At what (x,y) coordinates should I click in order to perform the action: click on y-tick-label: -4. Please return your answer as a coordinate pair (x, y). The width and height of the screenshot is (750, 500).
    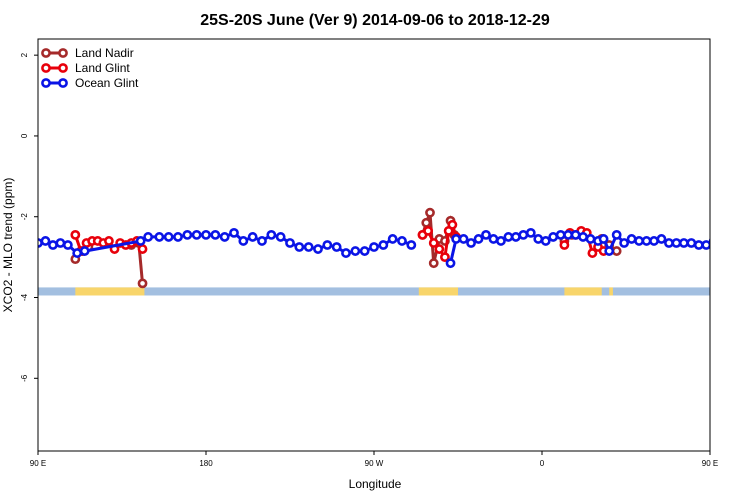
    Looking at the image, I should click on (24, 297).